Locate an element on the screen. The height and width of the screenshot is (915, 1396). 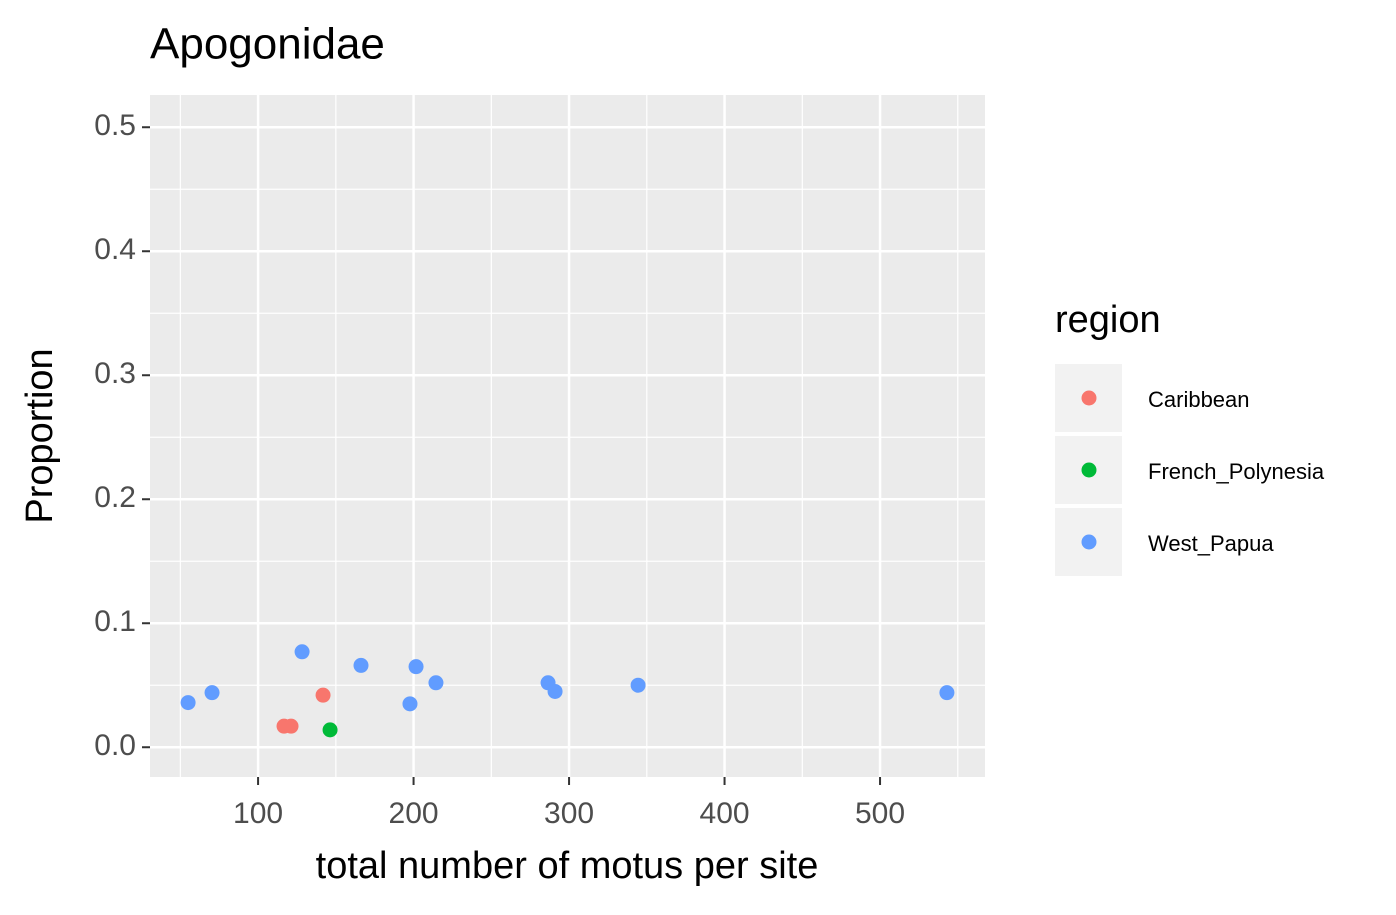
y-tick-label: 0.3 is located at coordinates (115, 373).